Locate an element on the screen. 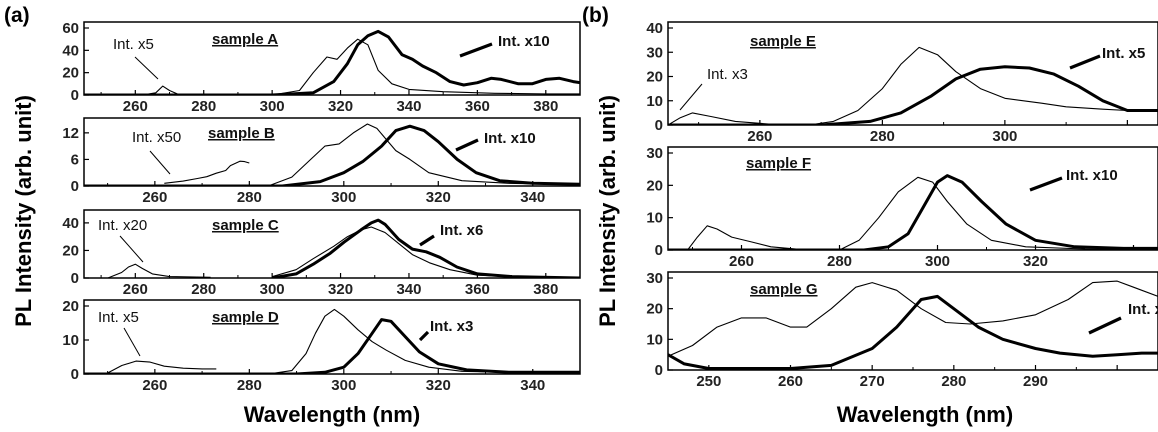 The image size is (1158, 432). sample-label: sample B is located at coordinates (241, 133).